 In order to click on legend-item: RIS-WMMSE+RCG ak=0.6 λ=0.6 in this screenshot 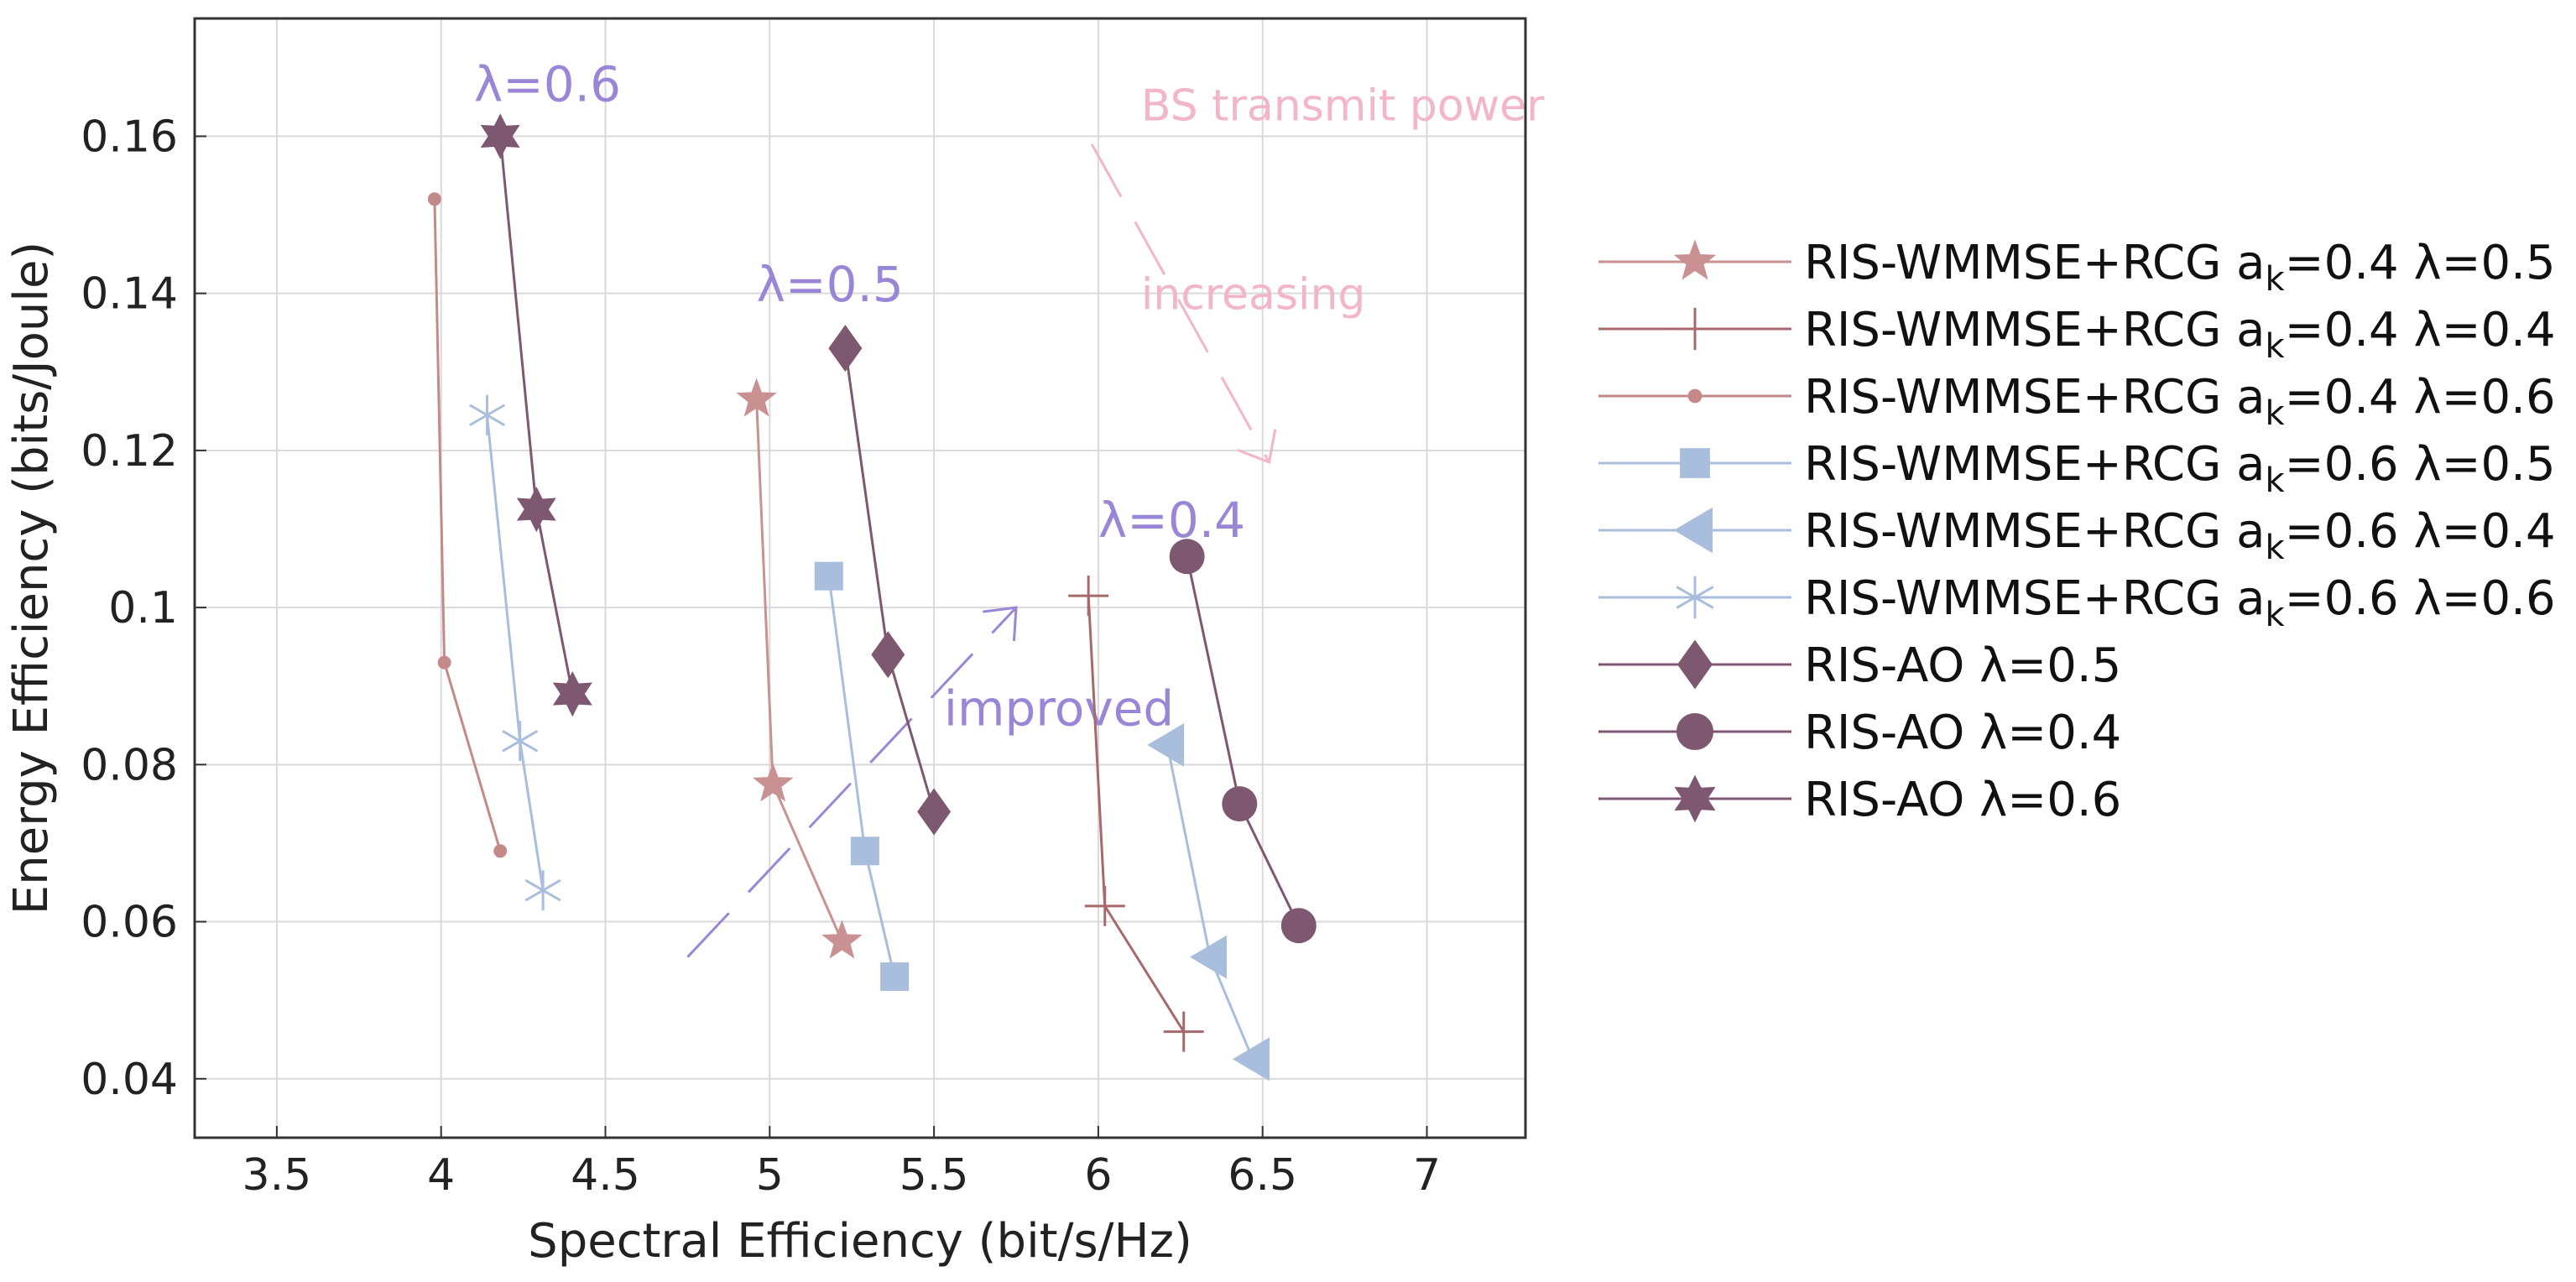, I will do `click(2077, 602)`.